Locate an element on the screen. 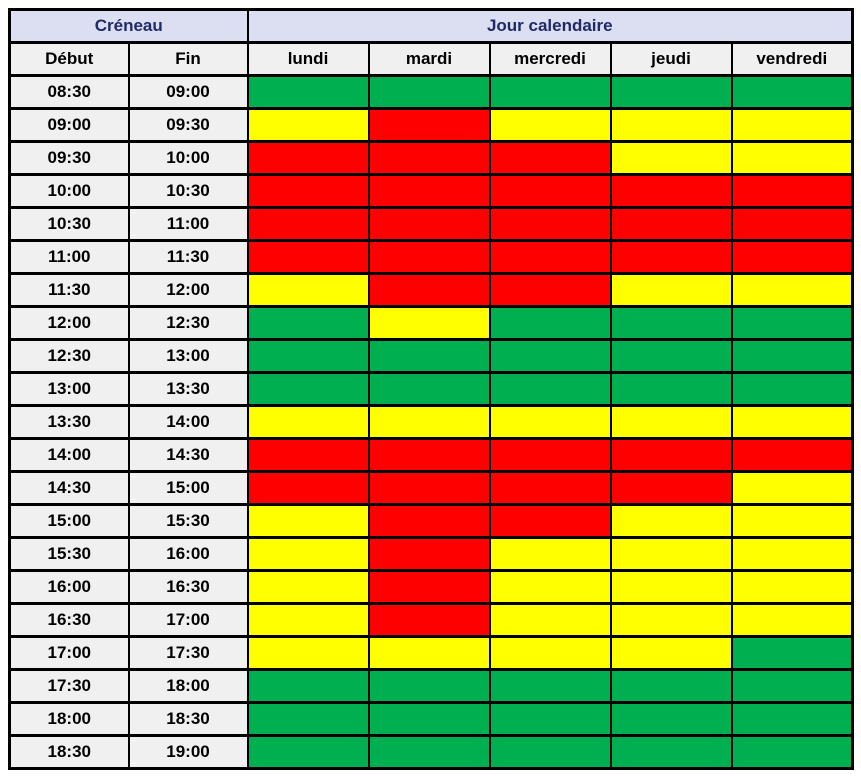  creneau-group-header: Créneau is located at coordinates (128, 26).